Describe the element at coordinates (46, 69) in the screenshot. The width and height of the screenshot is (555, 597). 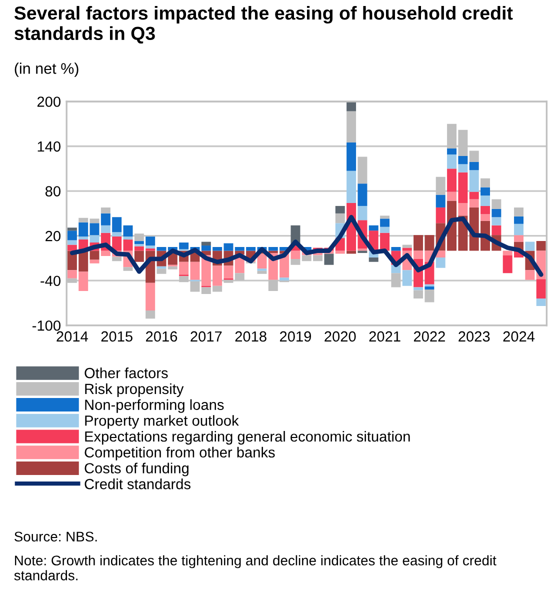
I see `chart-subtitle: (in net %)` at that location.